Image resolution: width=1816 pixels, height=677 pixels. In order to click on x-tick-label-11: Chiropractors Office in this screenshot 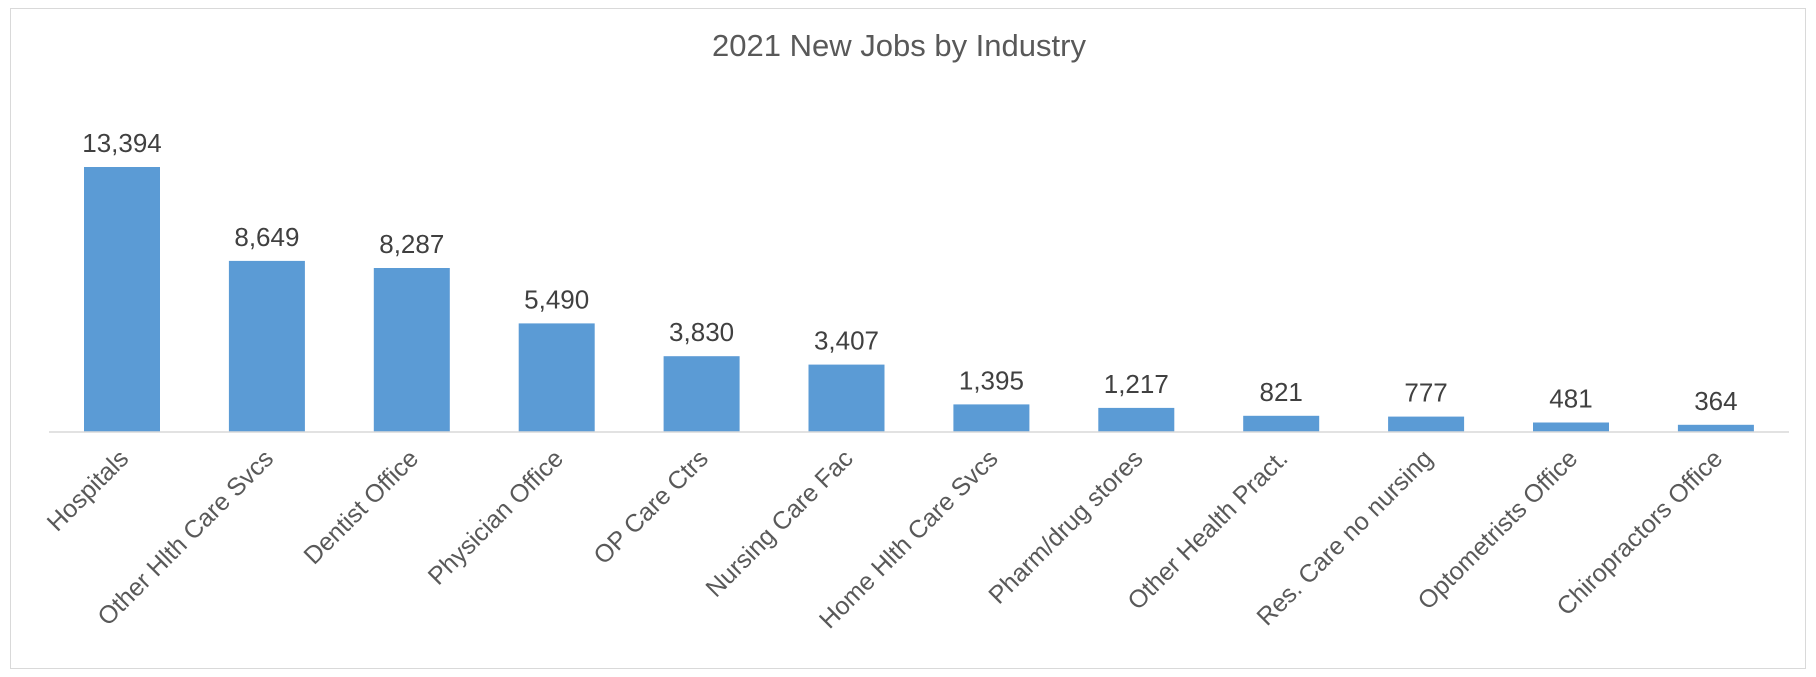, I will do `click(1639, 532)`.